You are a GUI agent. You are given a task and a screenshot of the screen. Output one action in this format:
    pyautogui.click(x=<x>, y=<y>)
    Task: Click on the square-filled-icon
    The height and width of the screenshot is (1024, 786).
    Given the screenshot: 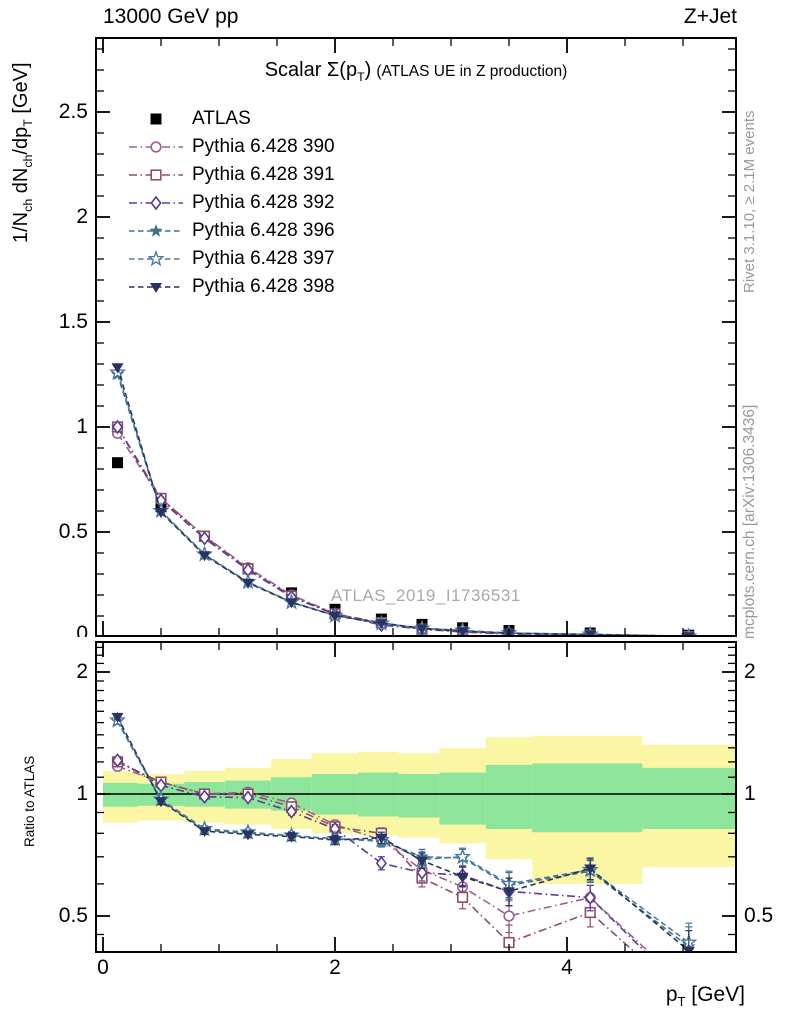 What is the action you would take?
    pyautogui.click(x=156, y=119)
    